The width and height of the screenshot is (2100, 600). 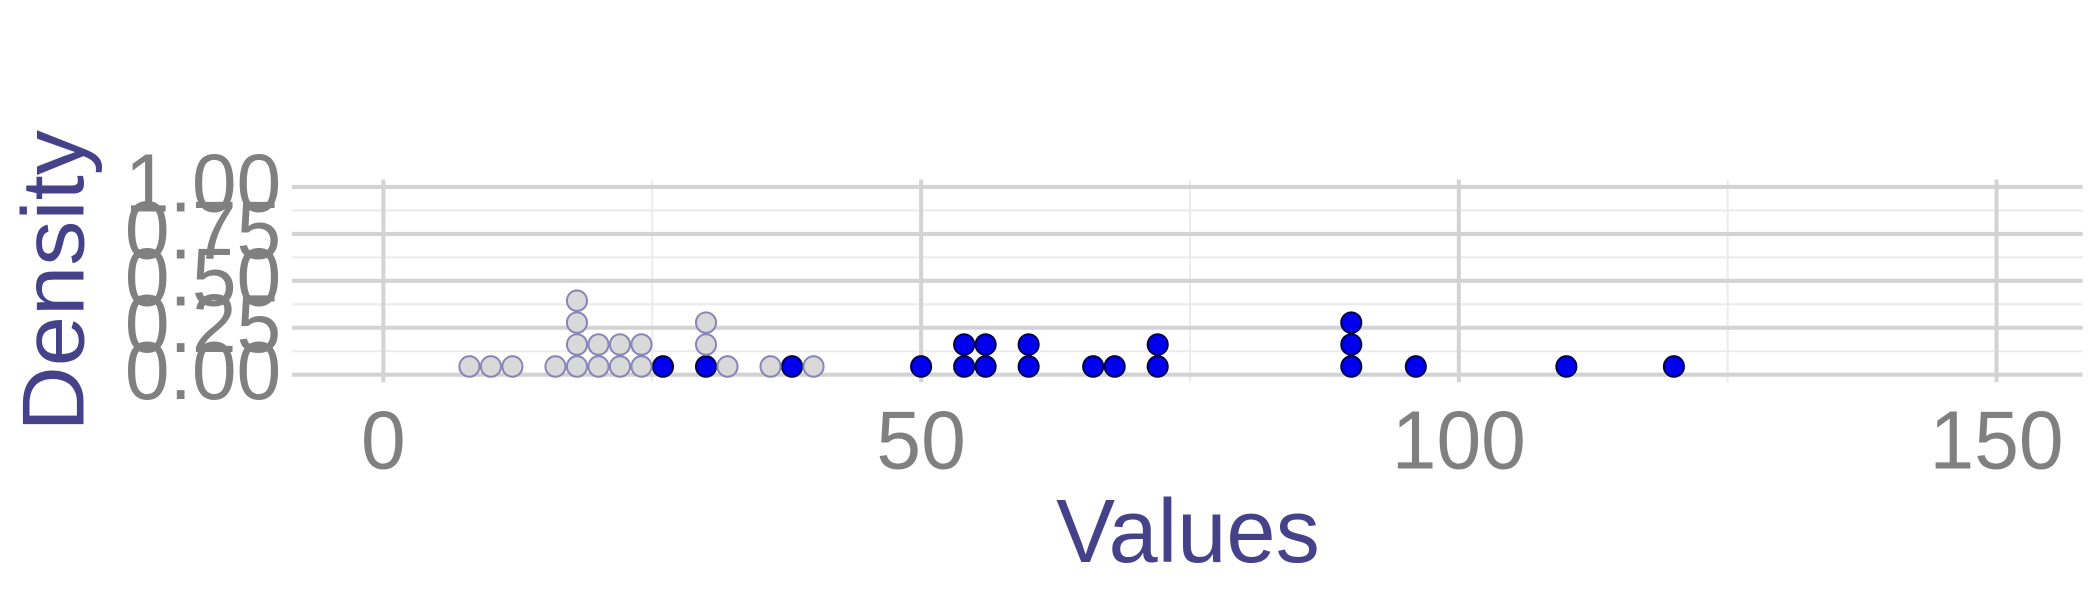 What do you see at coordinates (203, 277) in the screenshot?
I see `y-tick-label: 0.50` at bounding box center [203, 277].